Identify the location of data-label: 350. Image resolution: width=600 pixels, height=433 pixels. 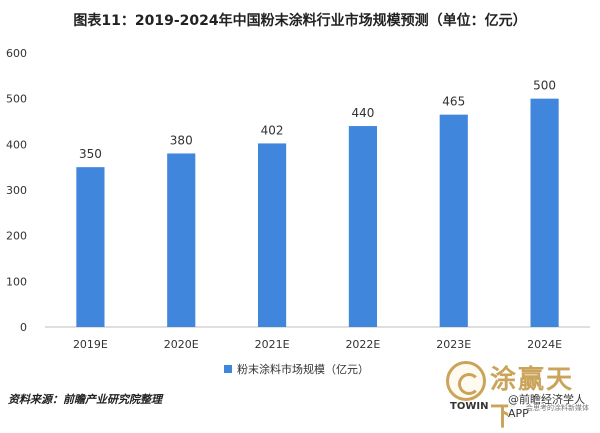
(90, 154).